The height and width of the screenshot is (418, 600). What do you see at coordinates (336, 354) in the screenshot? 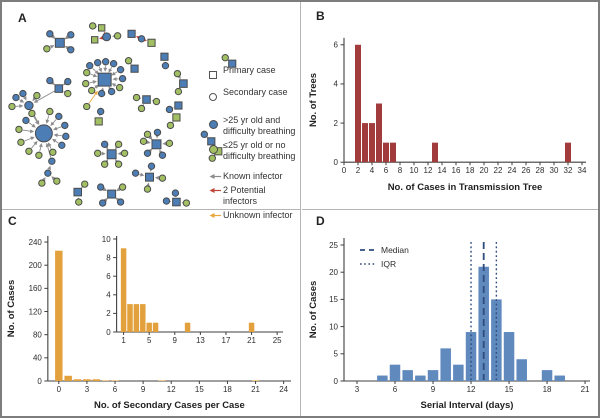
I see `y-tick-label: 5` at bounding box center [336, 354].